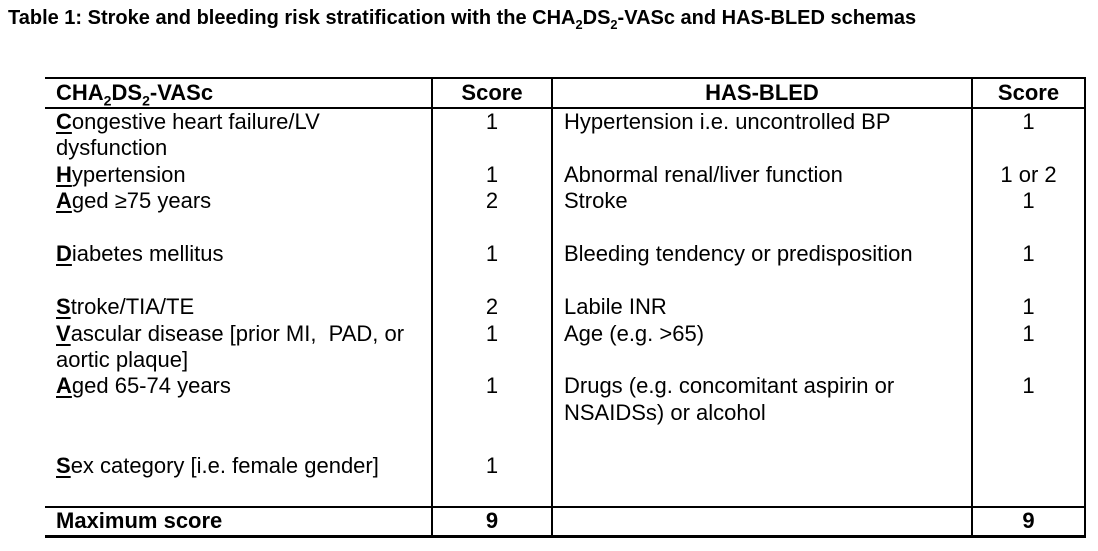  Describe the element at coordinates (763, 413) in the screenshot. I see `criterion-hasbled: NSAIDSs) or alcohol` at that location.